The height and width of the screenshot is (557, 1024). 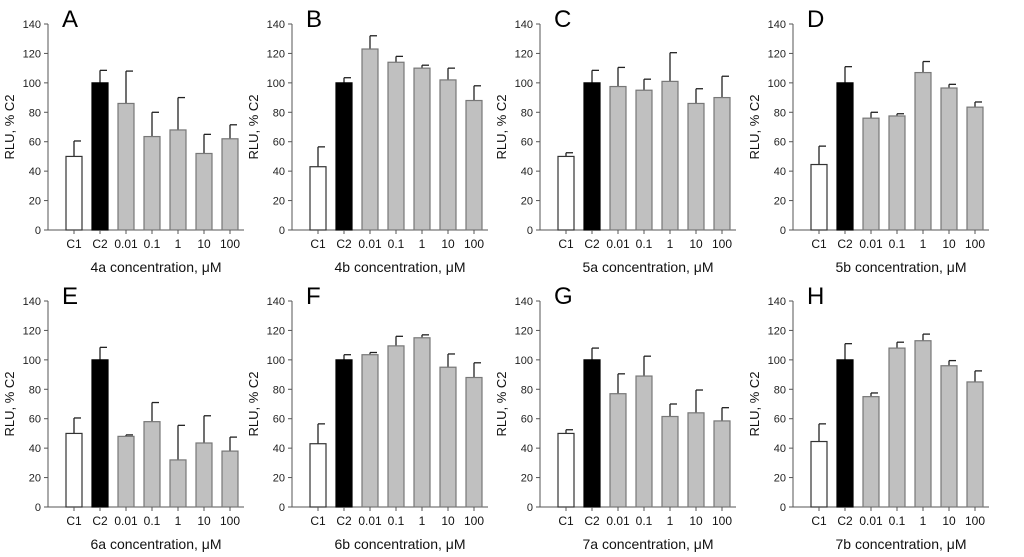 I want to click on x-axis-label: 4b concentration, μM, so click(x=399, y=267).